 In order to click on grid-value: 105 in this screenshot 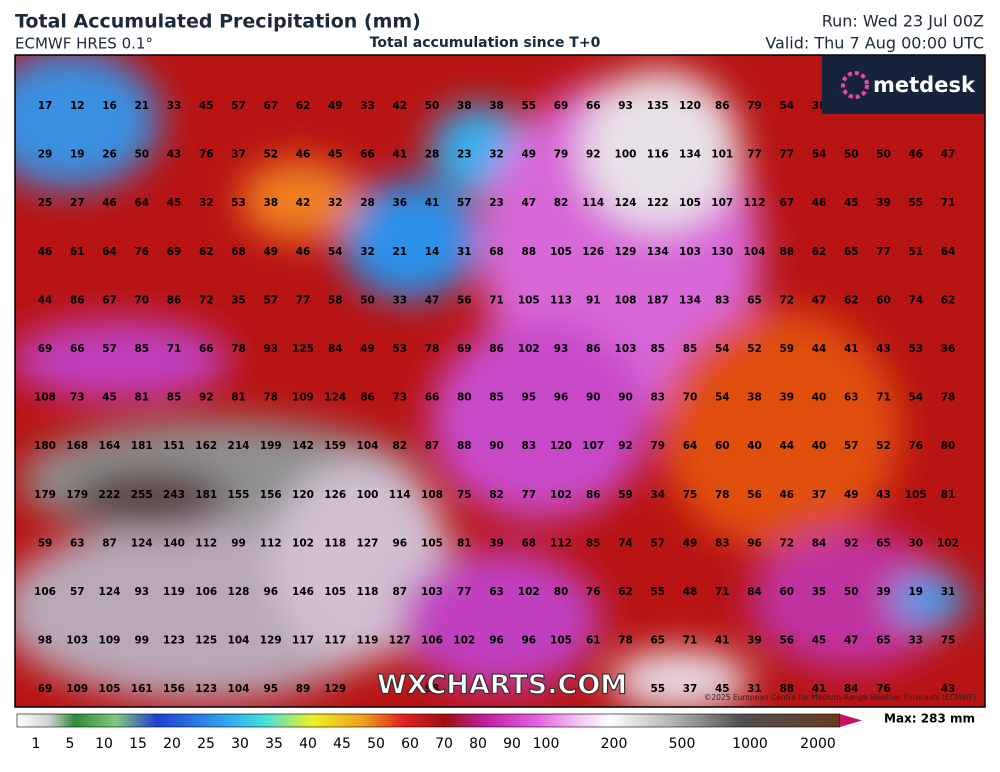, I will do `click(561, 252)`.